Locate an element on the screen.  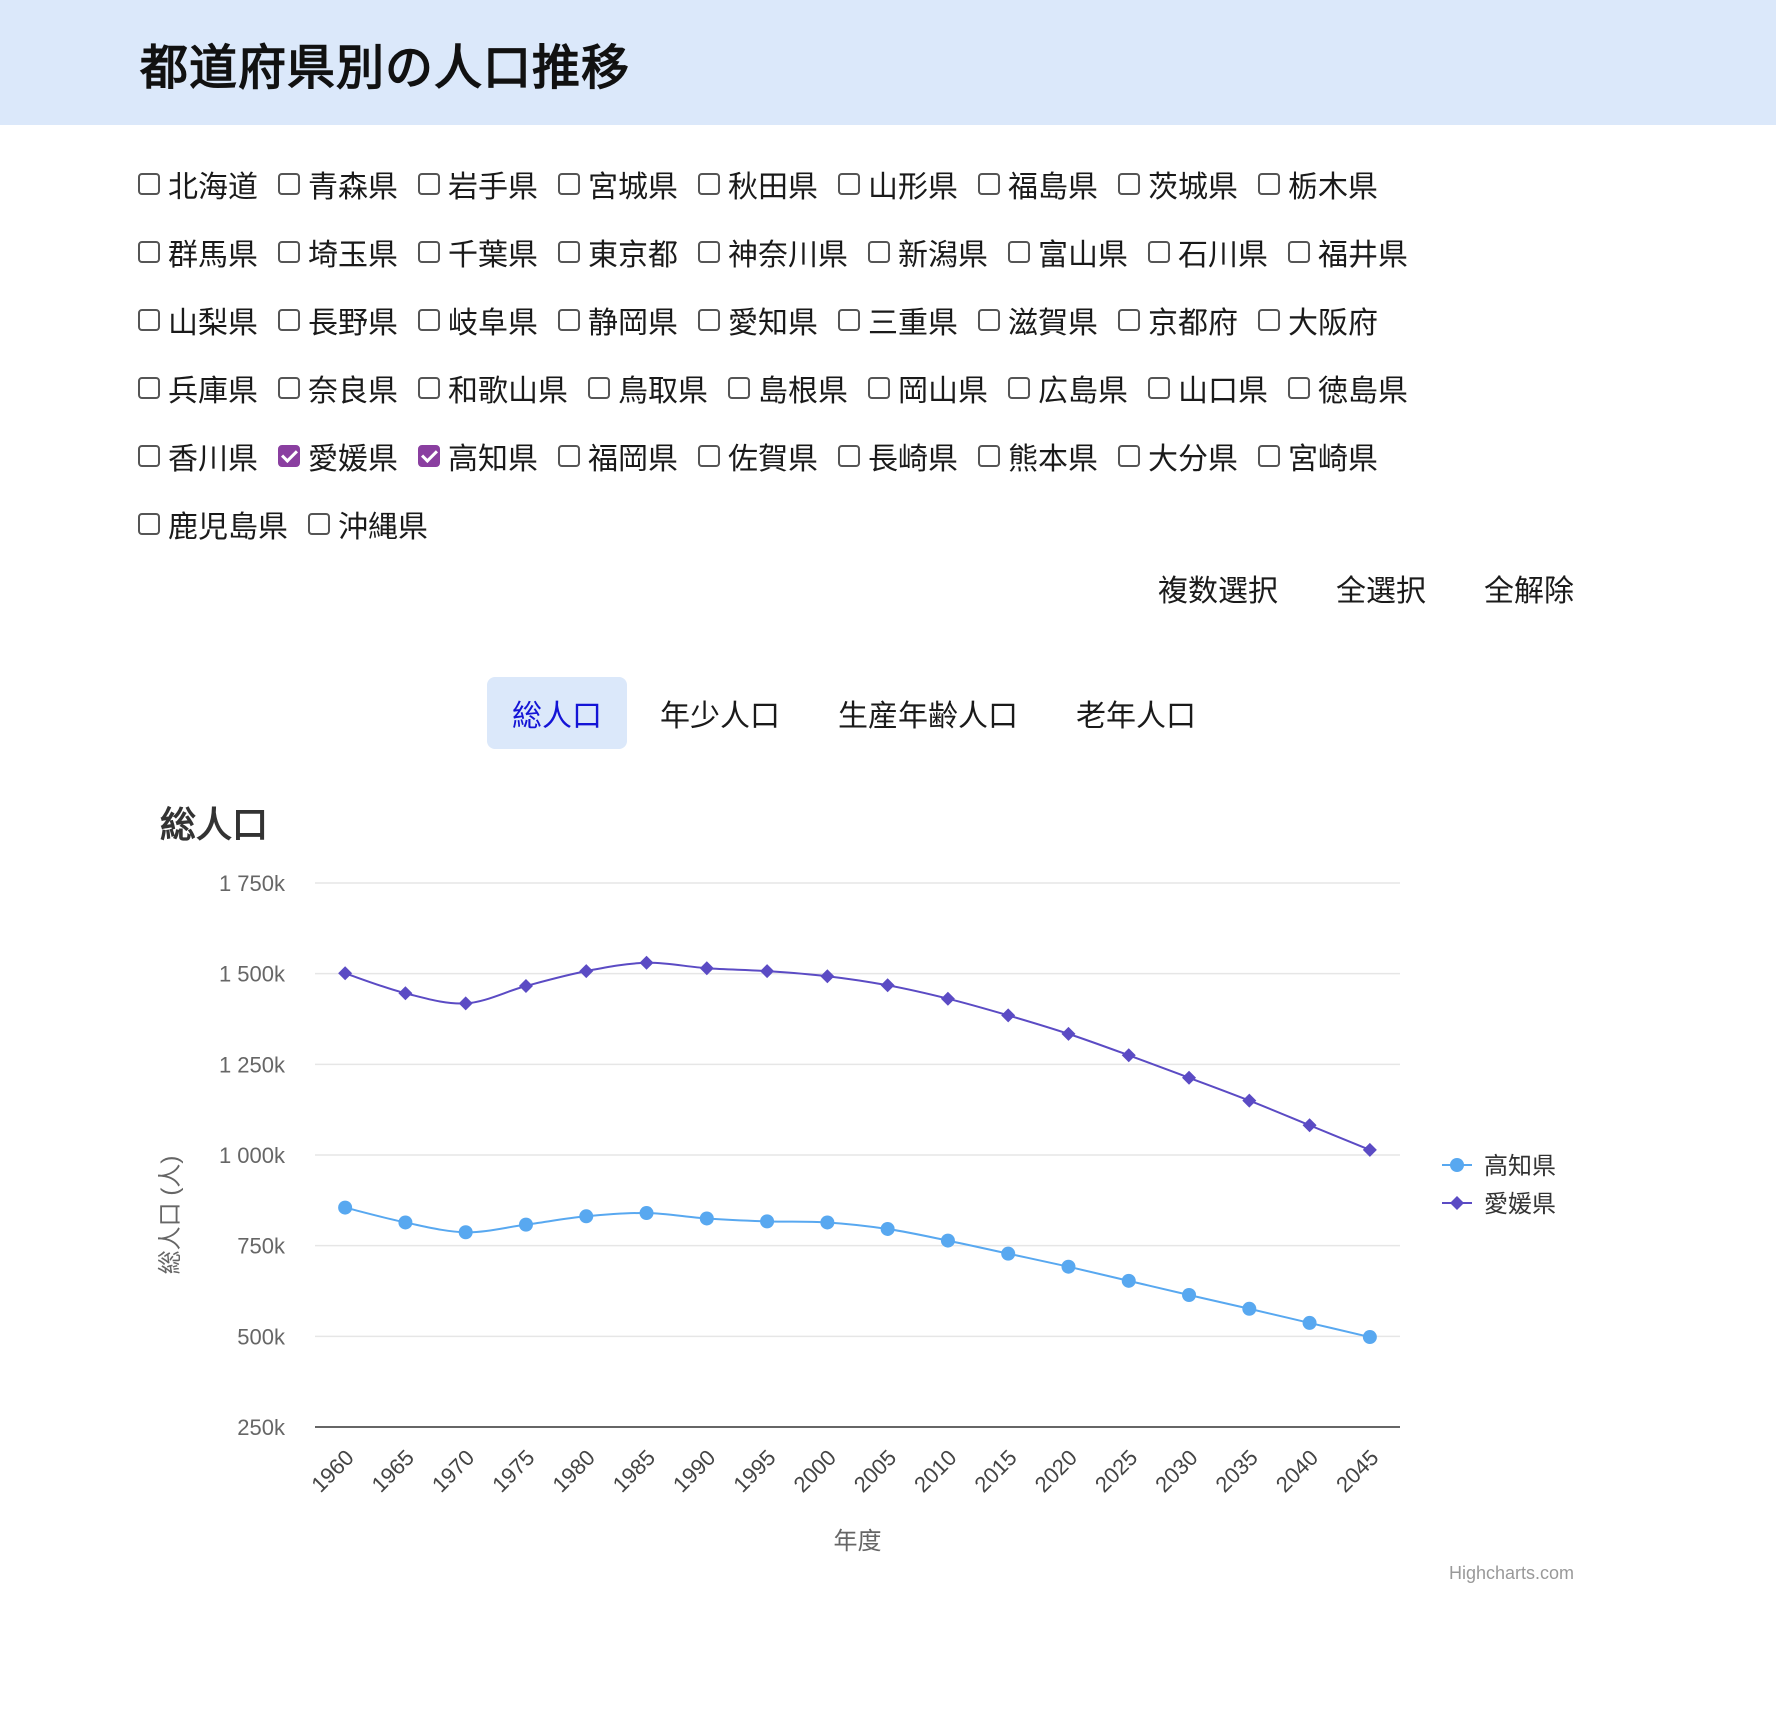
prefecture-option: 大分県 is located at coordinates (1178, 456).